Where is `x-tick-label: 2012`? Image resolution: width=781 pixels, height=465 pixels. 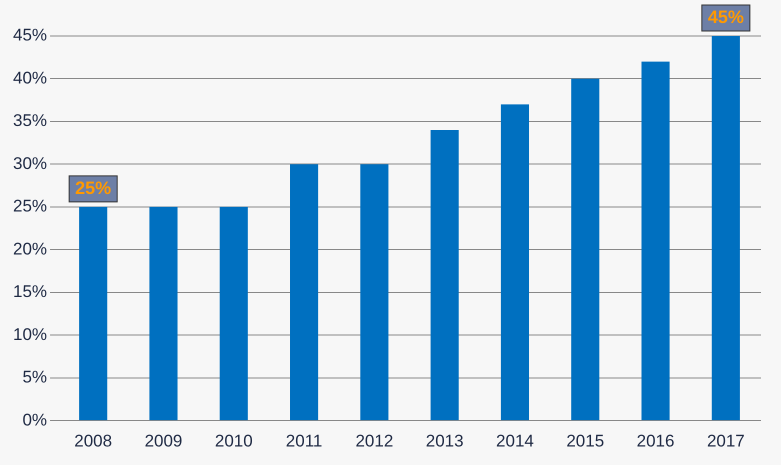
x-tick-label: 2012 is located at coordinates (374, 440).